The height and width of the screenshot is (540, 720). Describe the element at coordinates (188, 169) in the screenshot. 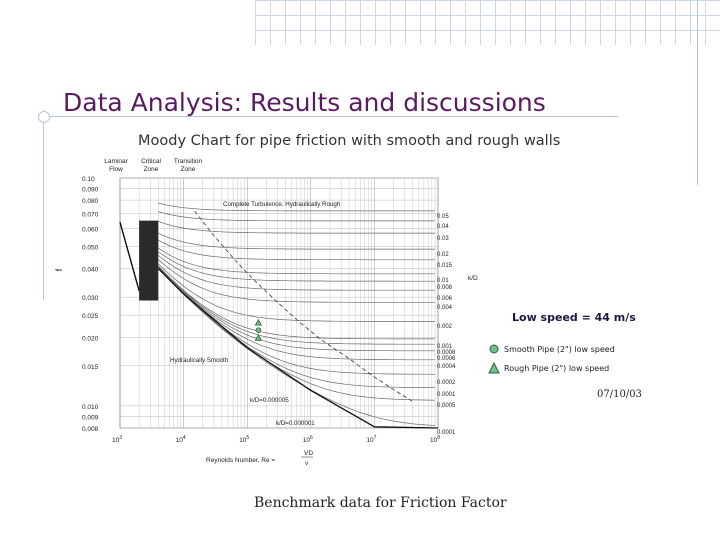

I see `zone-label-transition: Zone` at that location.